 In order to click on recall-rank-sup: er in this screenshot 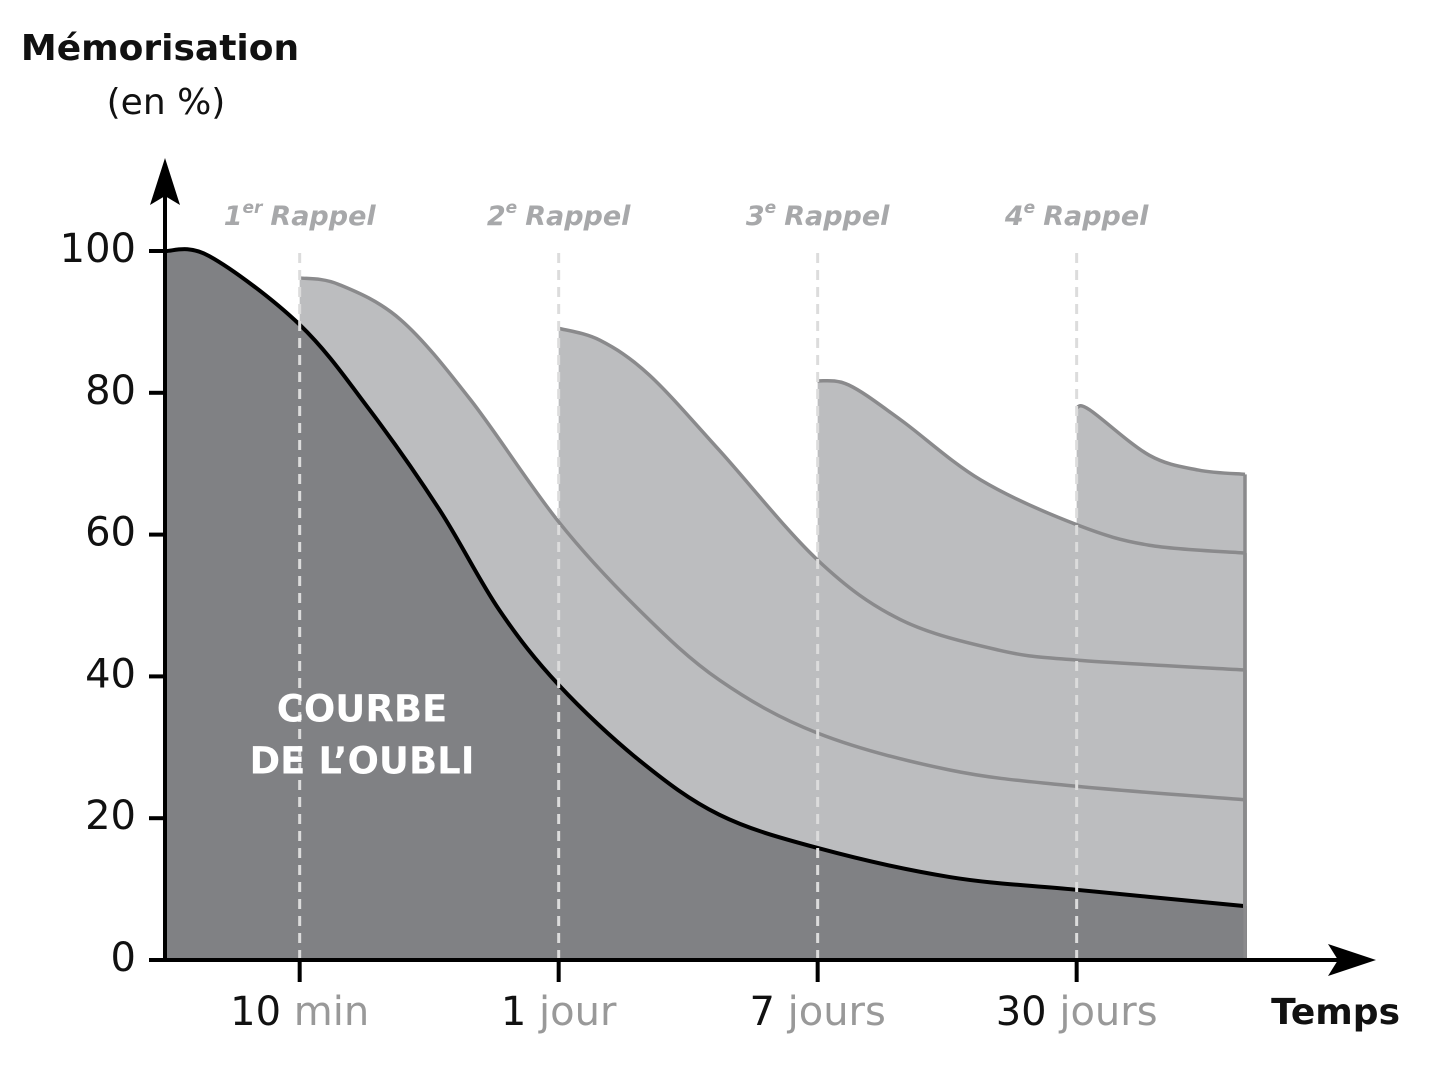, I will do `click(253, 208)`.